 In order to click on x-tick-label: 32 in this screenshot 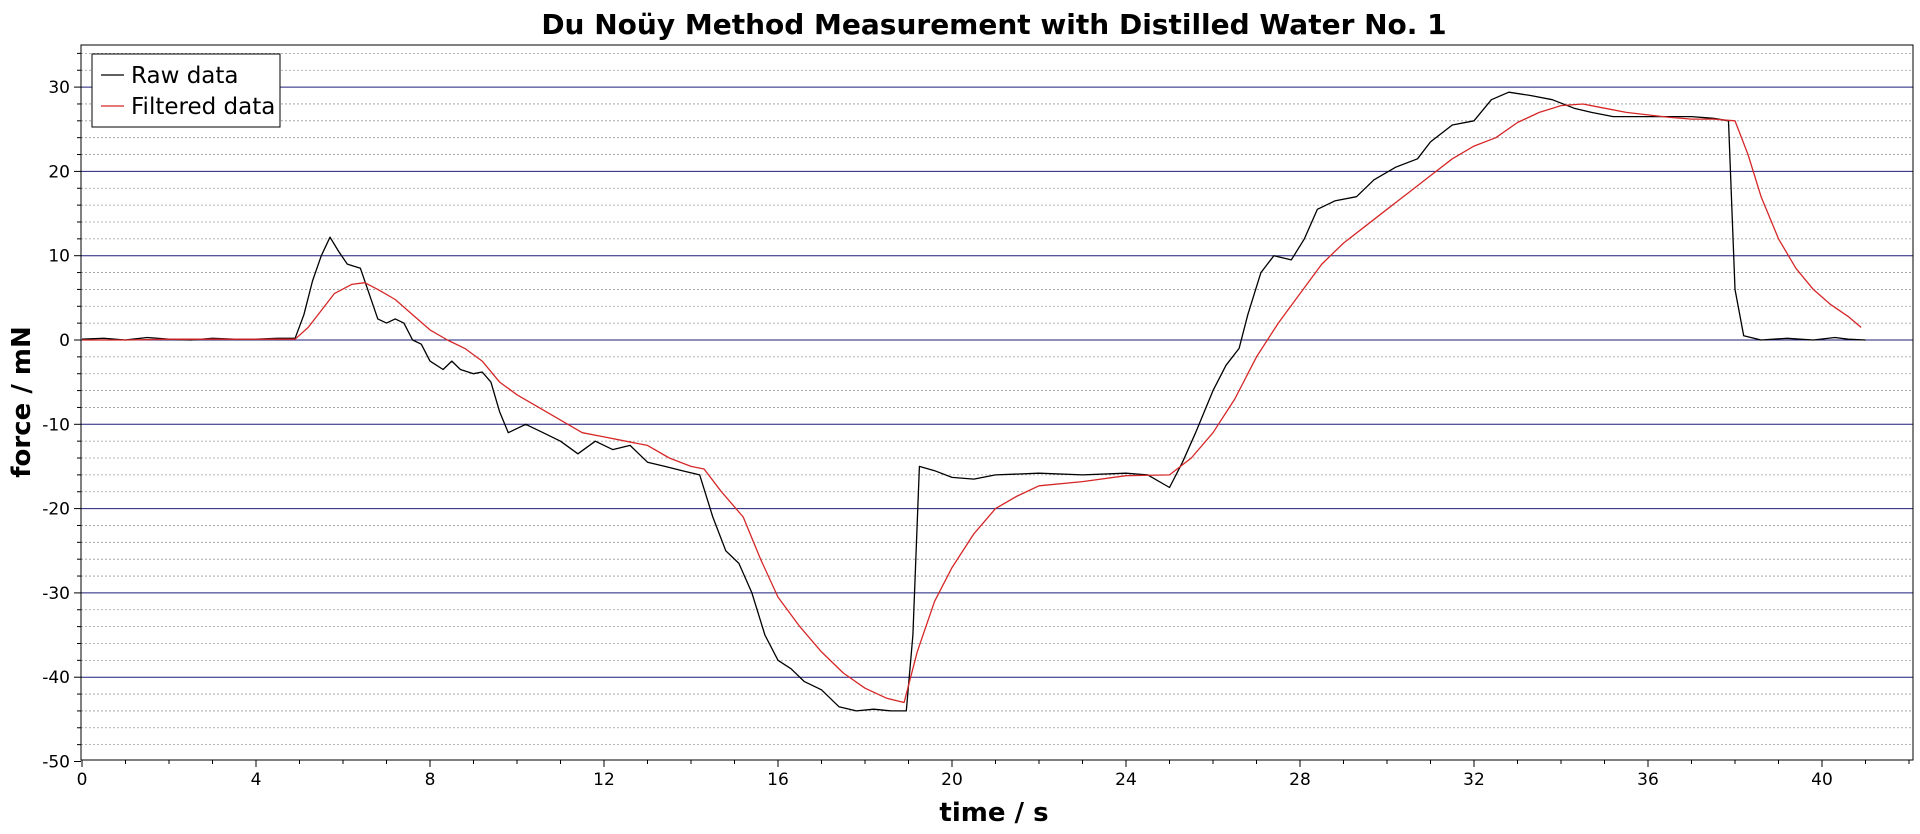, I will do `click(1474, 780)`.